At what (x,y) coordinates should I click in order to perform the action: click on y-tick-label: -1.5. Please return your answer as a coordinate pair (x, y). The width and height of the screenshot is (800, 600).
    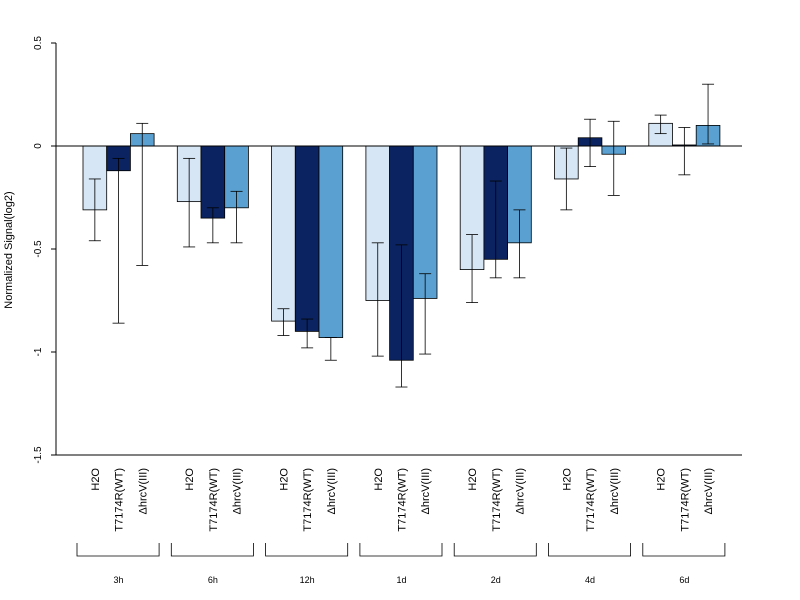
    Looking at the image, I should click on (38, 455).